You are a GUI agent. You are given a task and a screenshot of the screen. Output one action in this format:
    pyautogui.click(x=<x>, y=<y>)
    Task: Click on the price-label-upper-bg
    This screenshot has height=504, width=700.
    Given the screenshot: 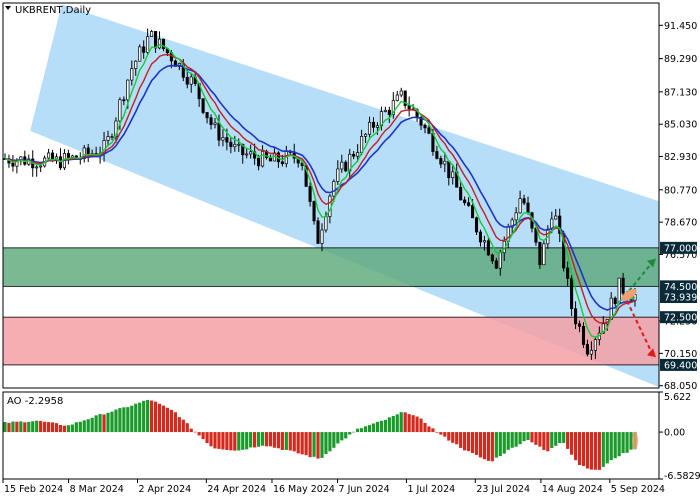 What is the action you would take?
    pyautogui.click(x=678, y=247)
    